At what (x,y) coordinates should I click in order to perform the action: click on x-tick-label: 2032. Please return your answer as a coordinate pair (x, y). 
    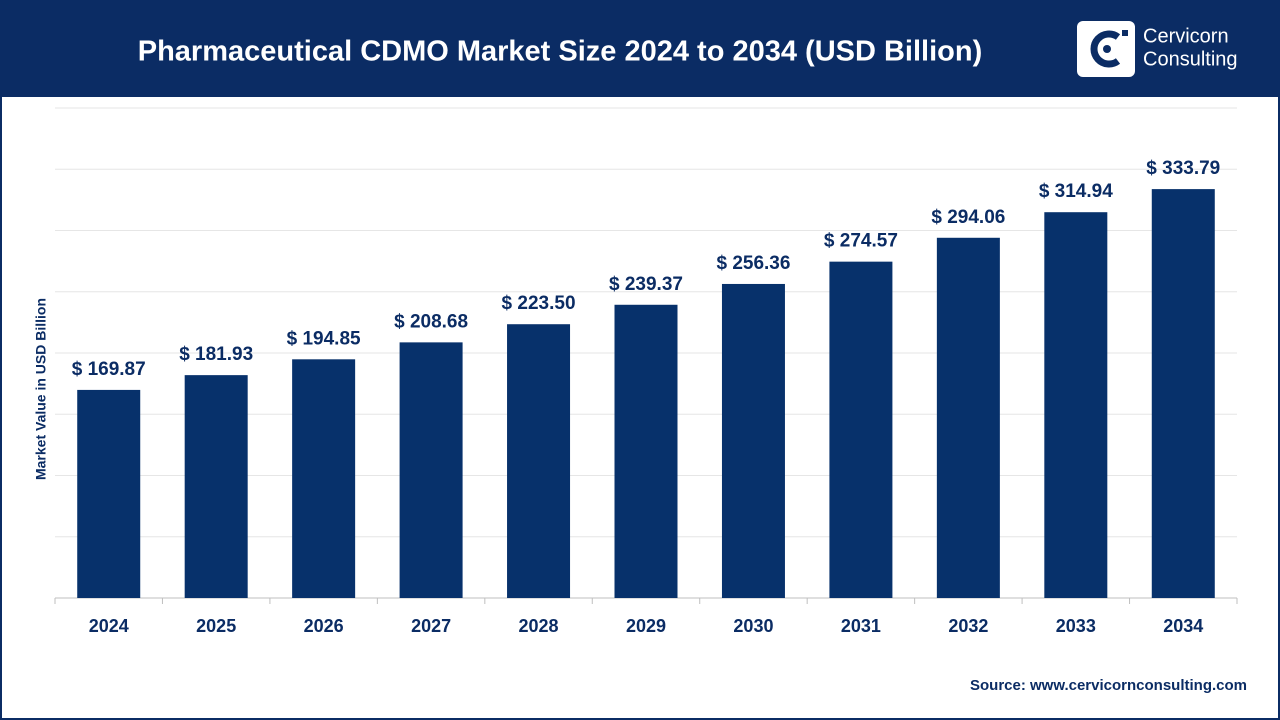
    Looking at the image, I should click on (968, 626).